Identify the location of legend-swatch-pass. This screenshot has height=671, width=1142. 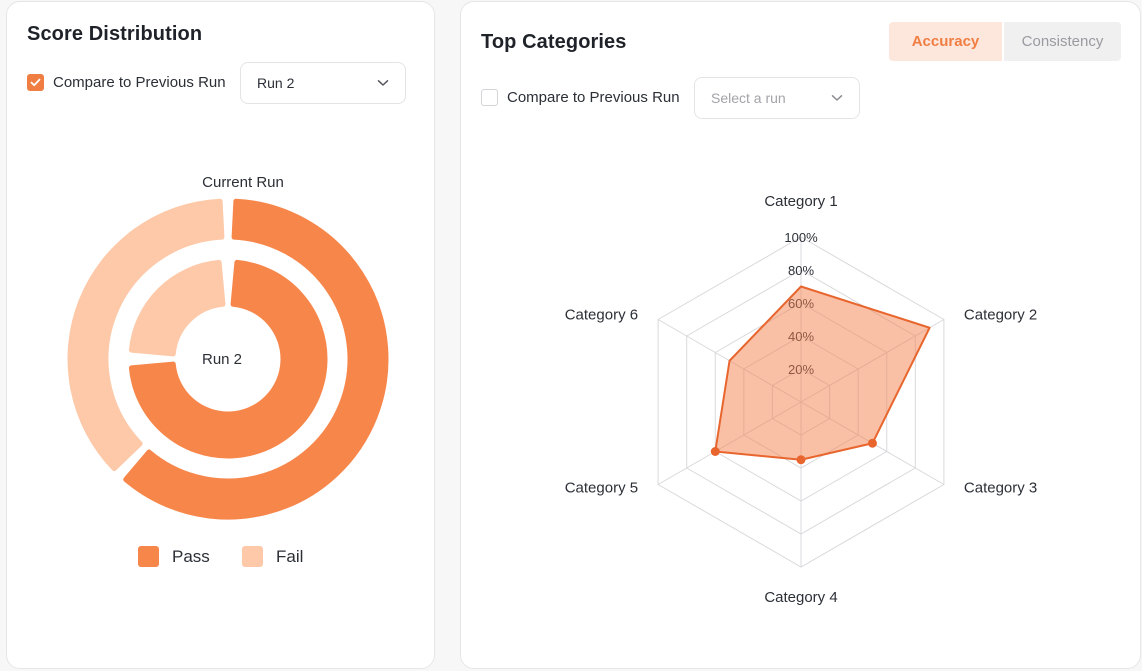
(148, 556).